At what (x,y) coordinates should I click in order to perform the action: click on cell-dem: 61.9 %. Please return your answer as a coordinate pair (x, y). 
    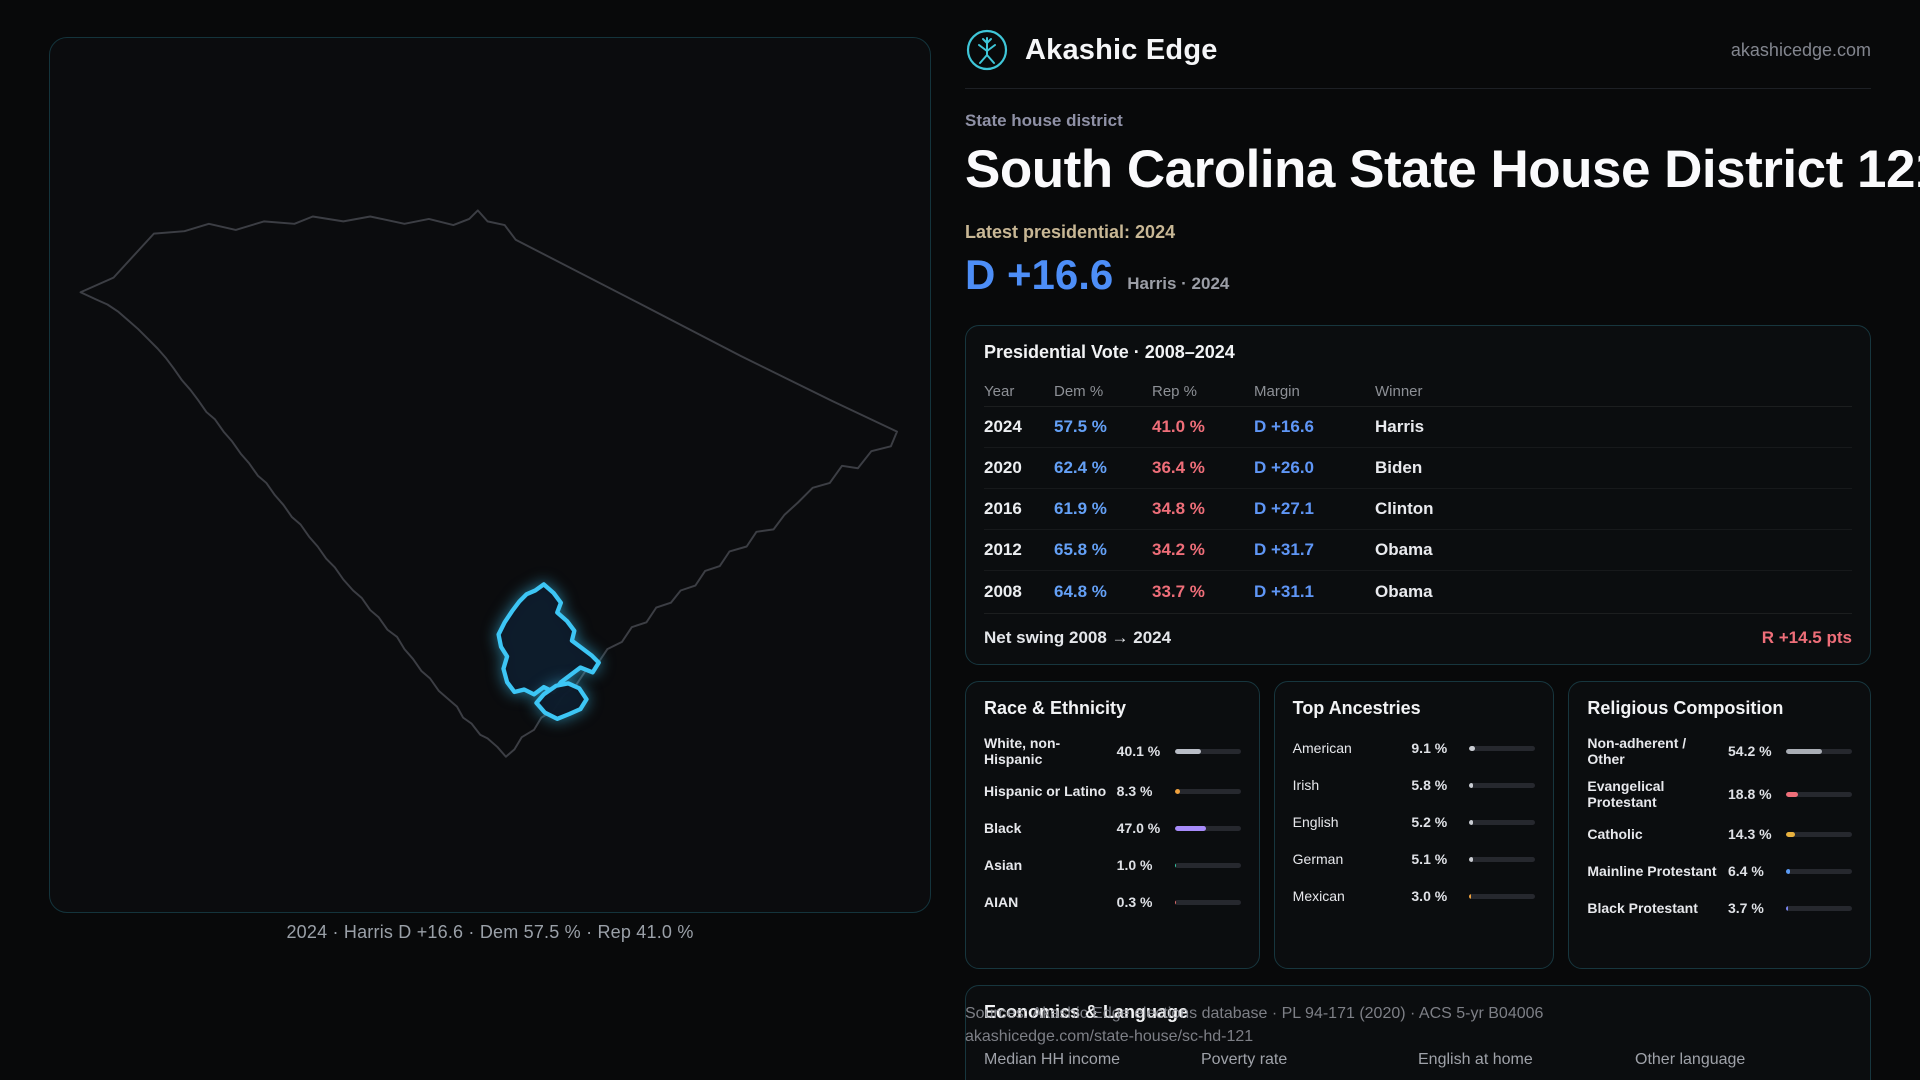
    Looking at the image, I should click on (1080, 508).